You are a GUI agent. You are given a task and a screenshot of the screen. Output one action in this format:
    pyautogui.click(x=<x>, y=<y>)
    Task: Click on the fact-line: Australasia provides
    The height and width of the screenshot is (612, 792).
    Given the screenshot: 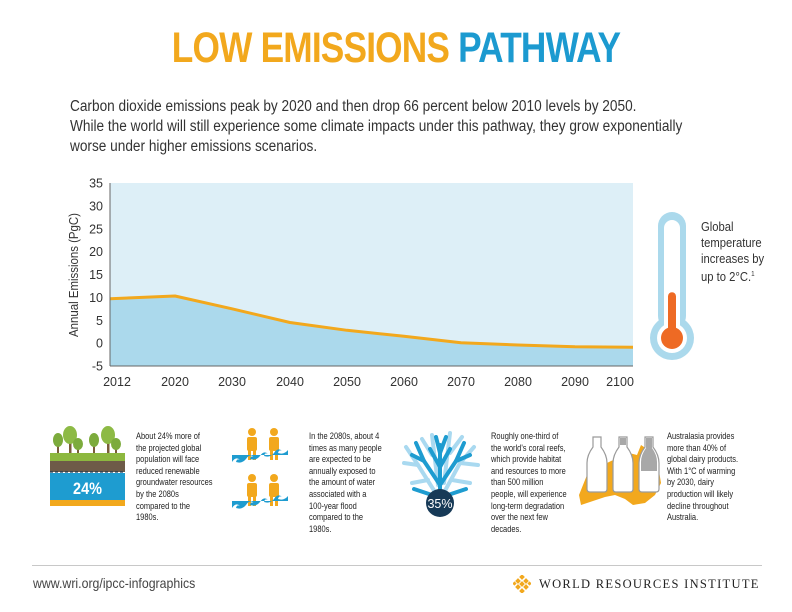 What is the action you would take?
    pyautogui.click(x=701, y=436)
    